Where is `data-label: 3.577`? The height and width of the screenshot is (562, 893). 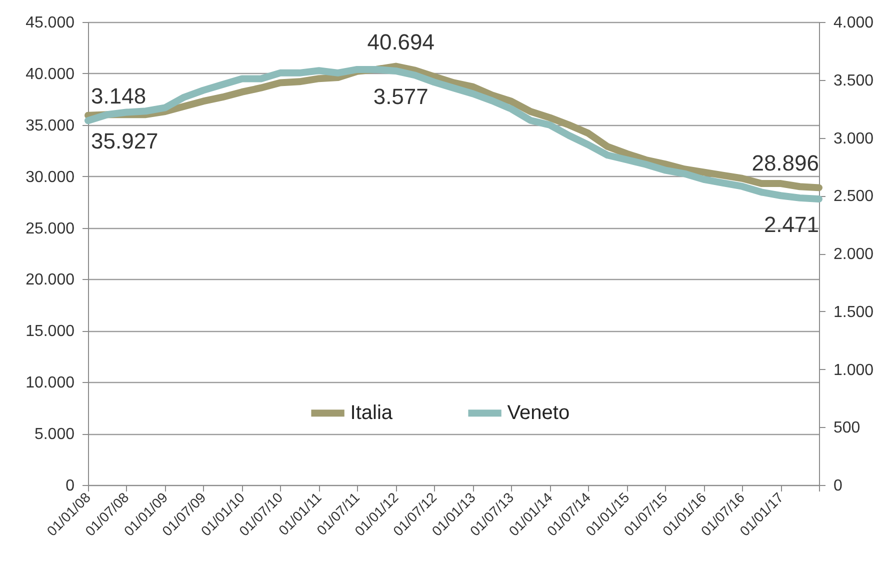
data-label: 3.577 is located at coordinates (400, 96).